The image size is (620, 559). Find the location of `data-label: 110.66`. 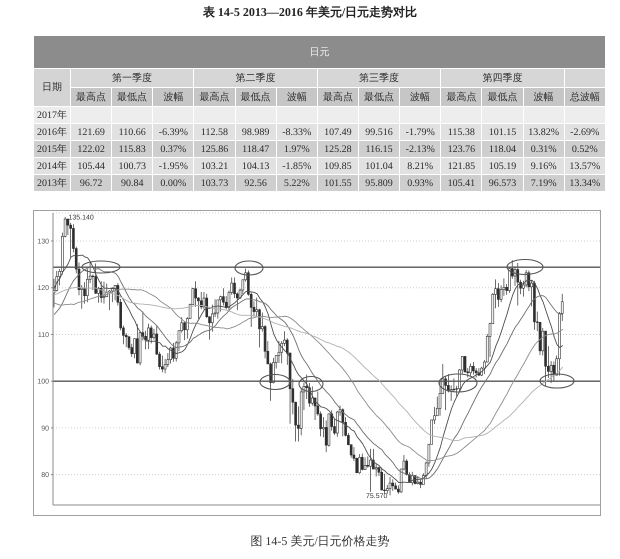

data-label: 110.66 is located at coordinates (132, 132).